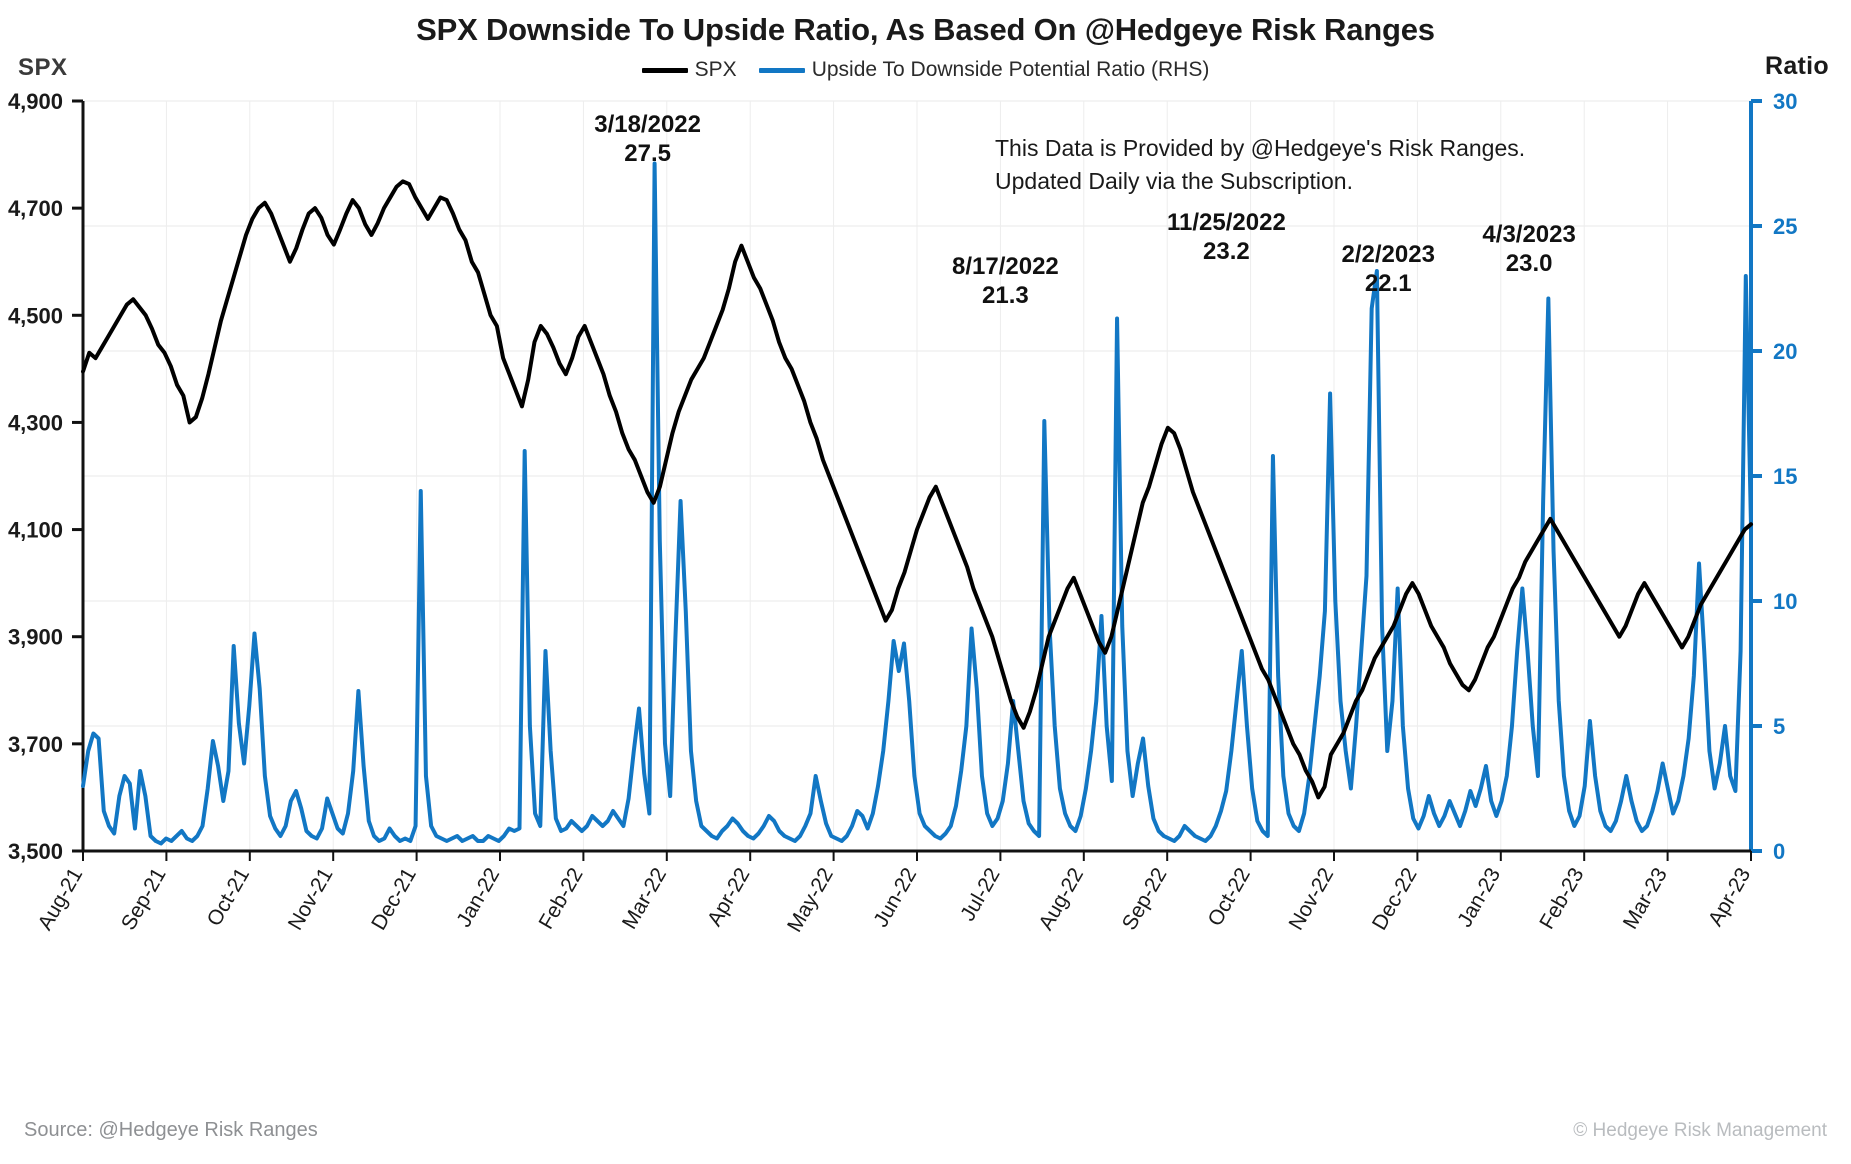 The width and height of the screenshot is (1851, 1164). Describe the element at coordinates (647, 154) in the screenshot. I see `annotation-value: 27.5` at that location.